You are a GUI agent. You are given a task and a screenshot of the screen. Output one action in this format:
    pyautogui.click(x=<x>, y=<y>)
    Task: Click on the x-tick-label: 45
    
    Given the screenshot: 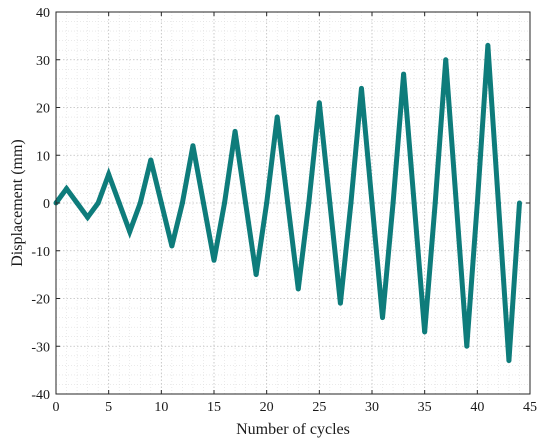 What is the action you would take?
    pyautogui.click(x=530, y=407)
    